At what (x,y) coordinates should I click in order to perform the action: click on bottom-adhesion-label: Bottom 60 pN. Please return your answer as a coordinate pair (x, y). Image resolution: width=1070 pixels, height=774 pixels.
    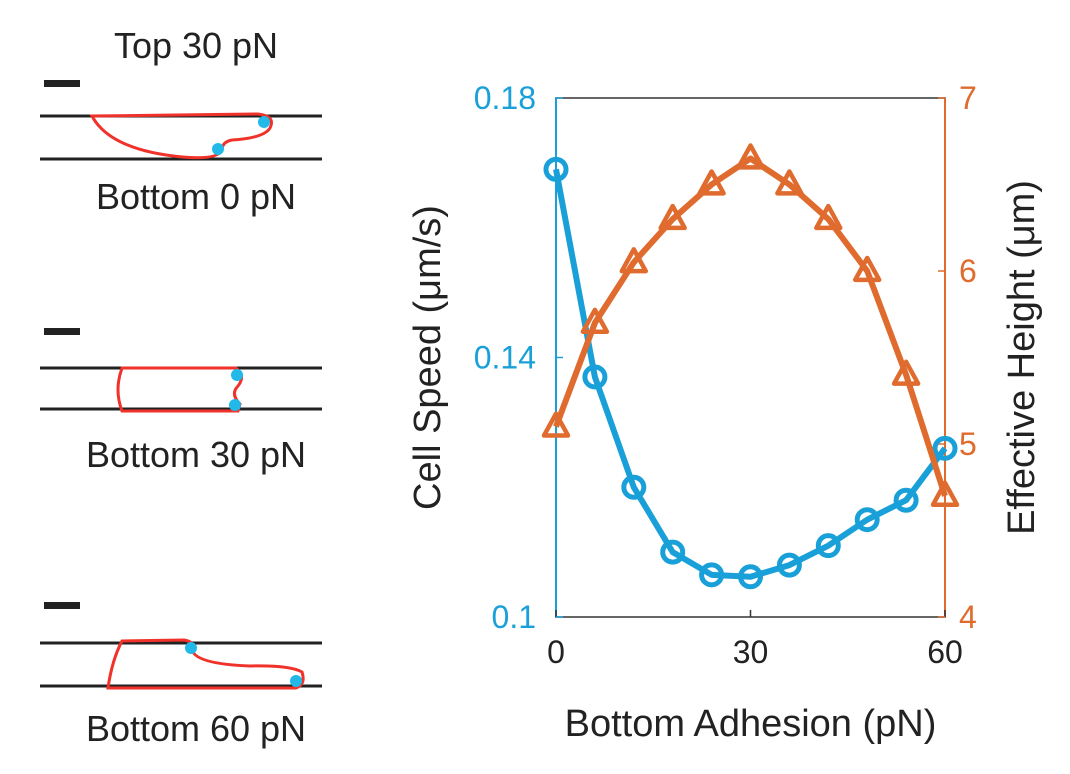
    Looking at the image, I should click on (196, 728).